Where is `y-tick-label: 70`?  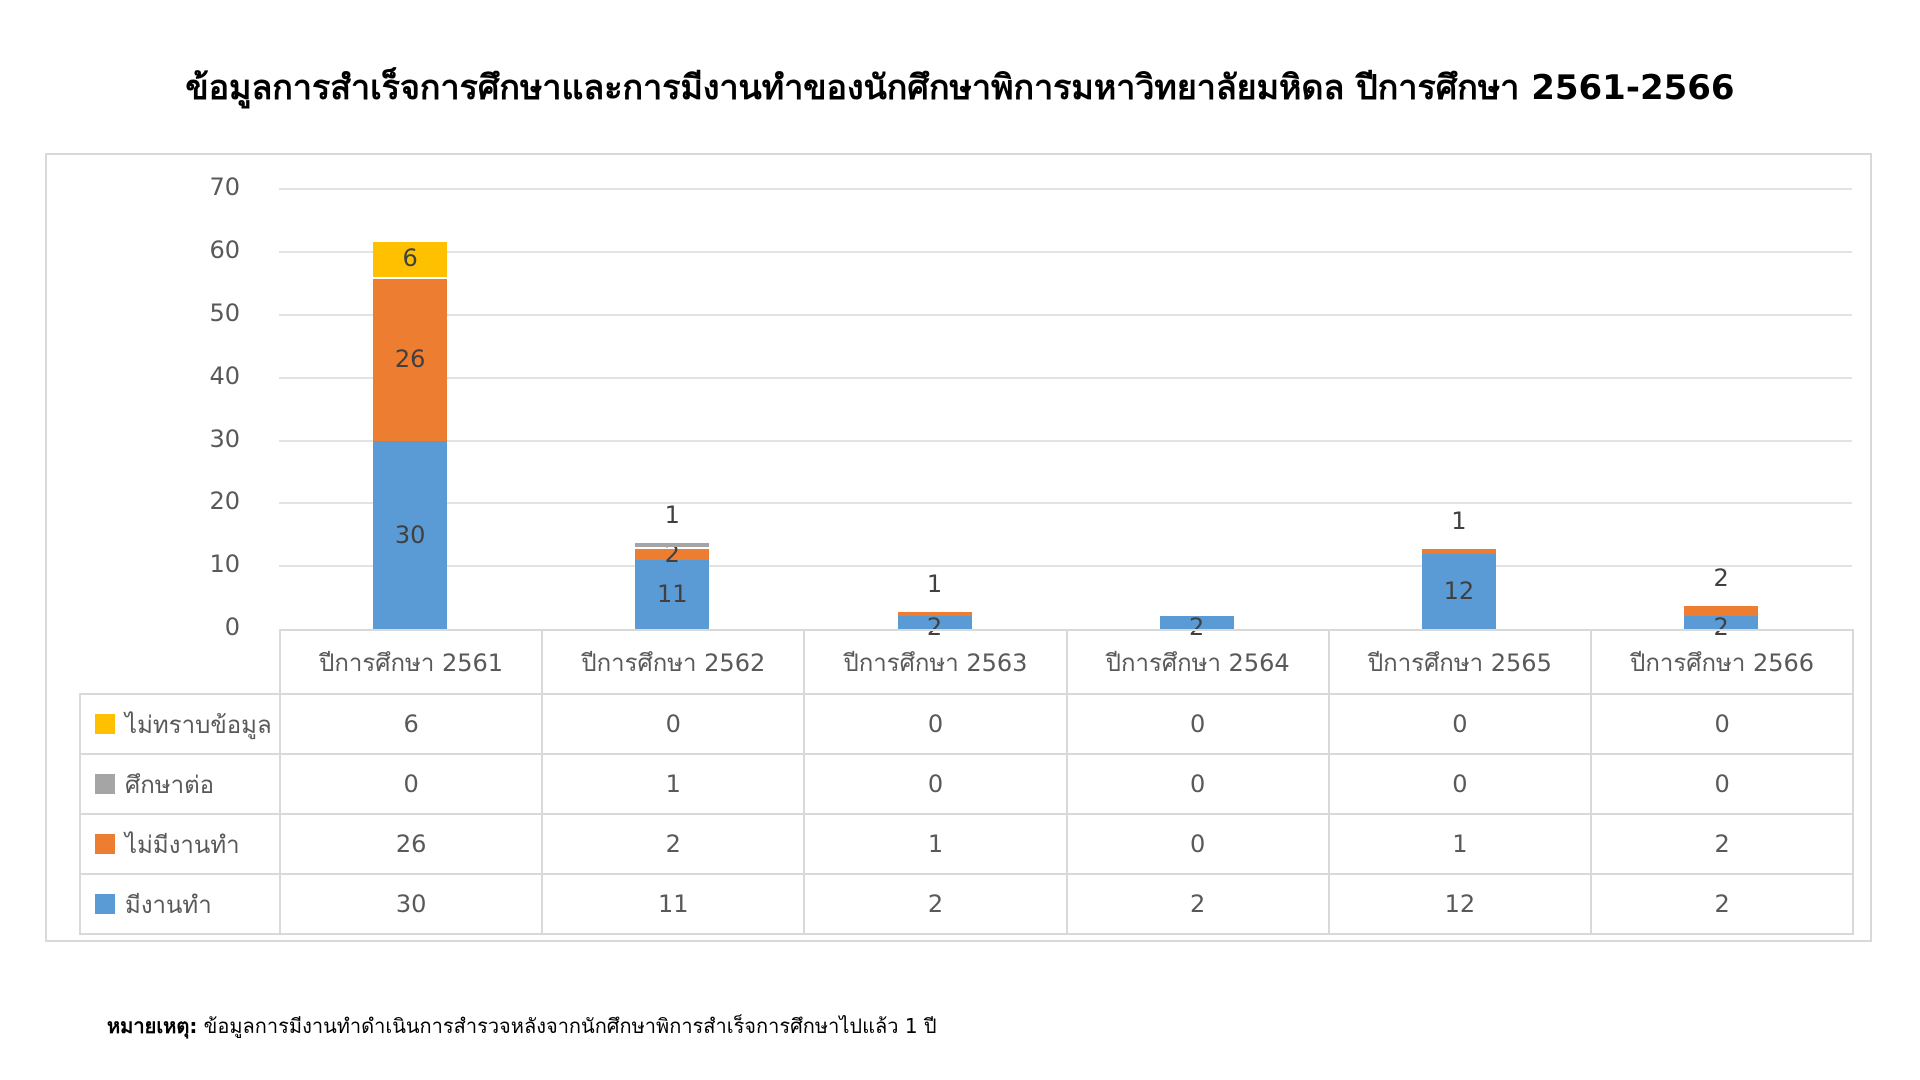
y-tick-label: 70 is located at coordinates (224, 187).